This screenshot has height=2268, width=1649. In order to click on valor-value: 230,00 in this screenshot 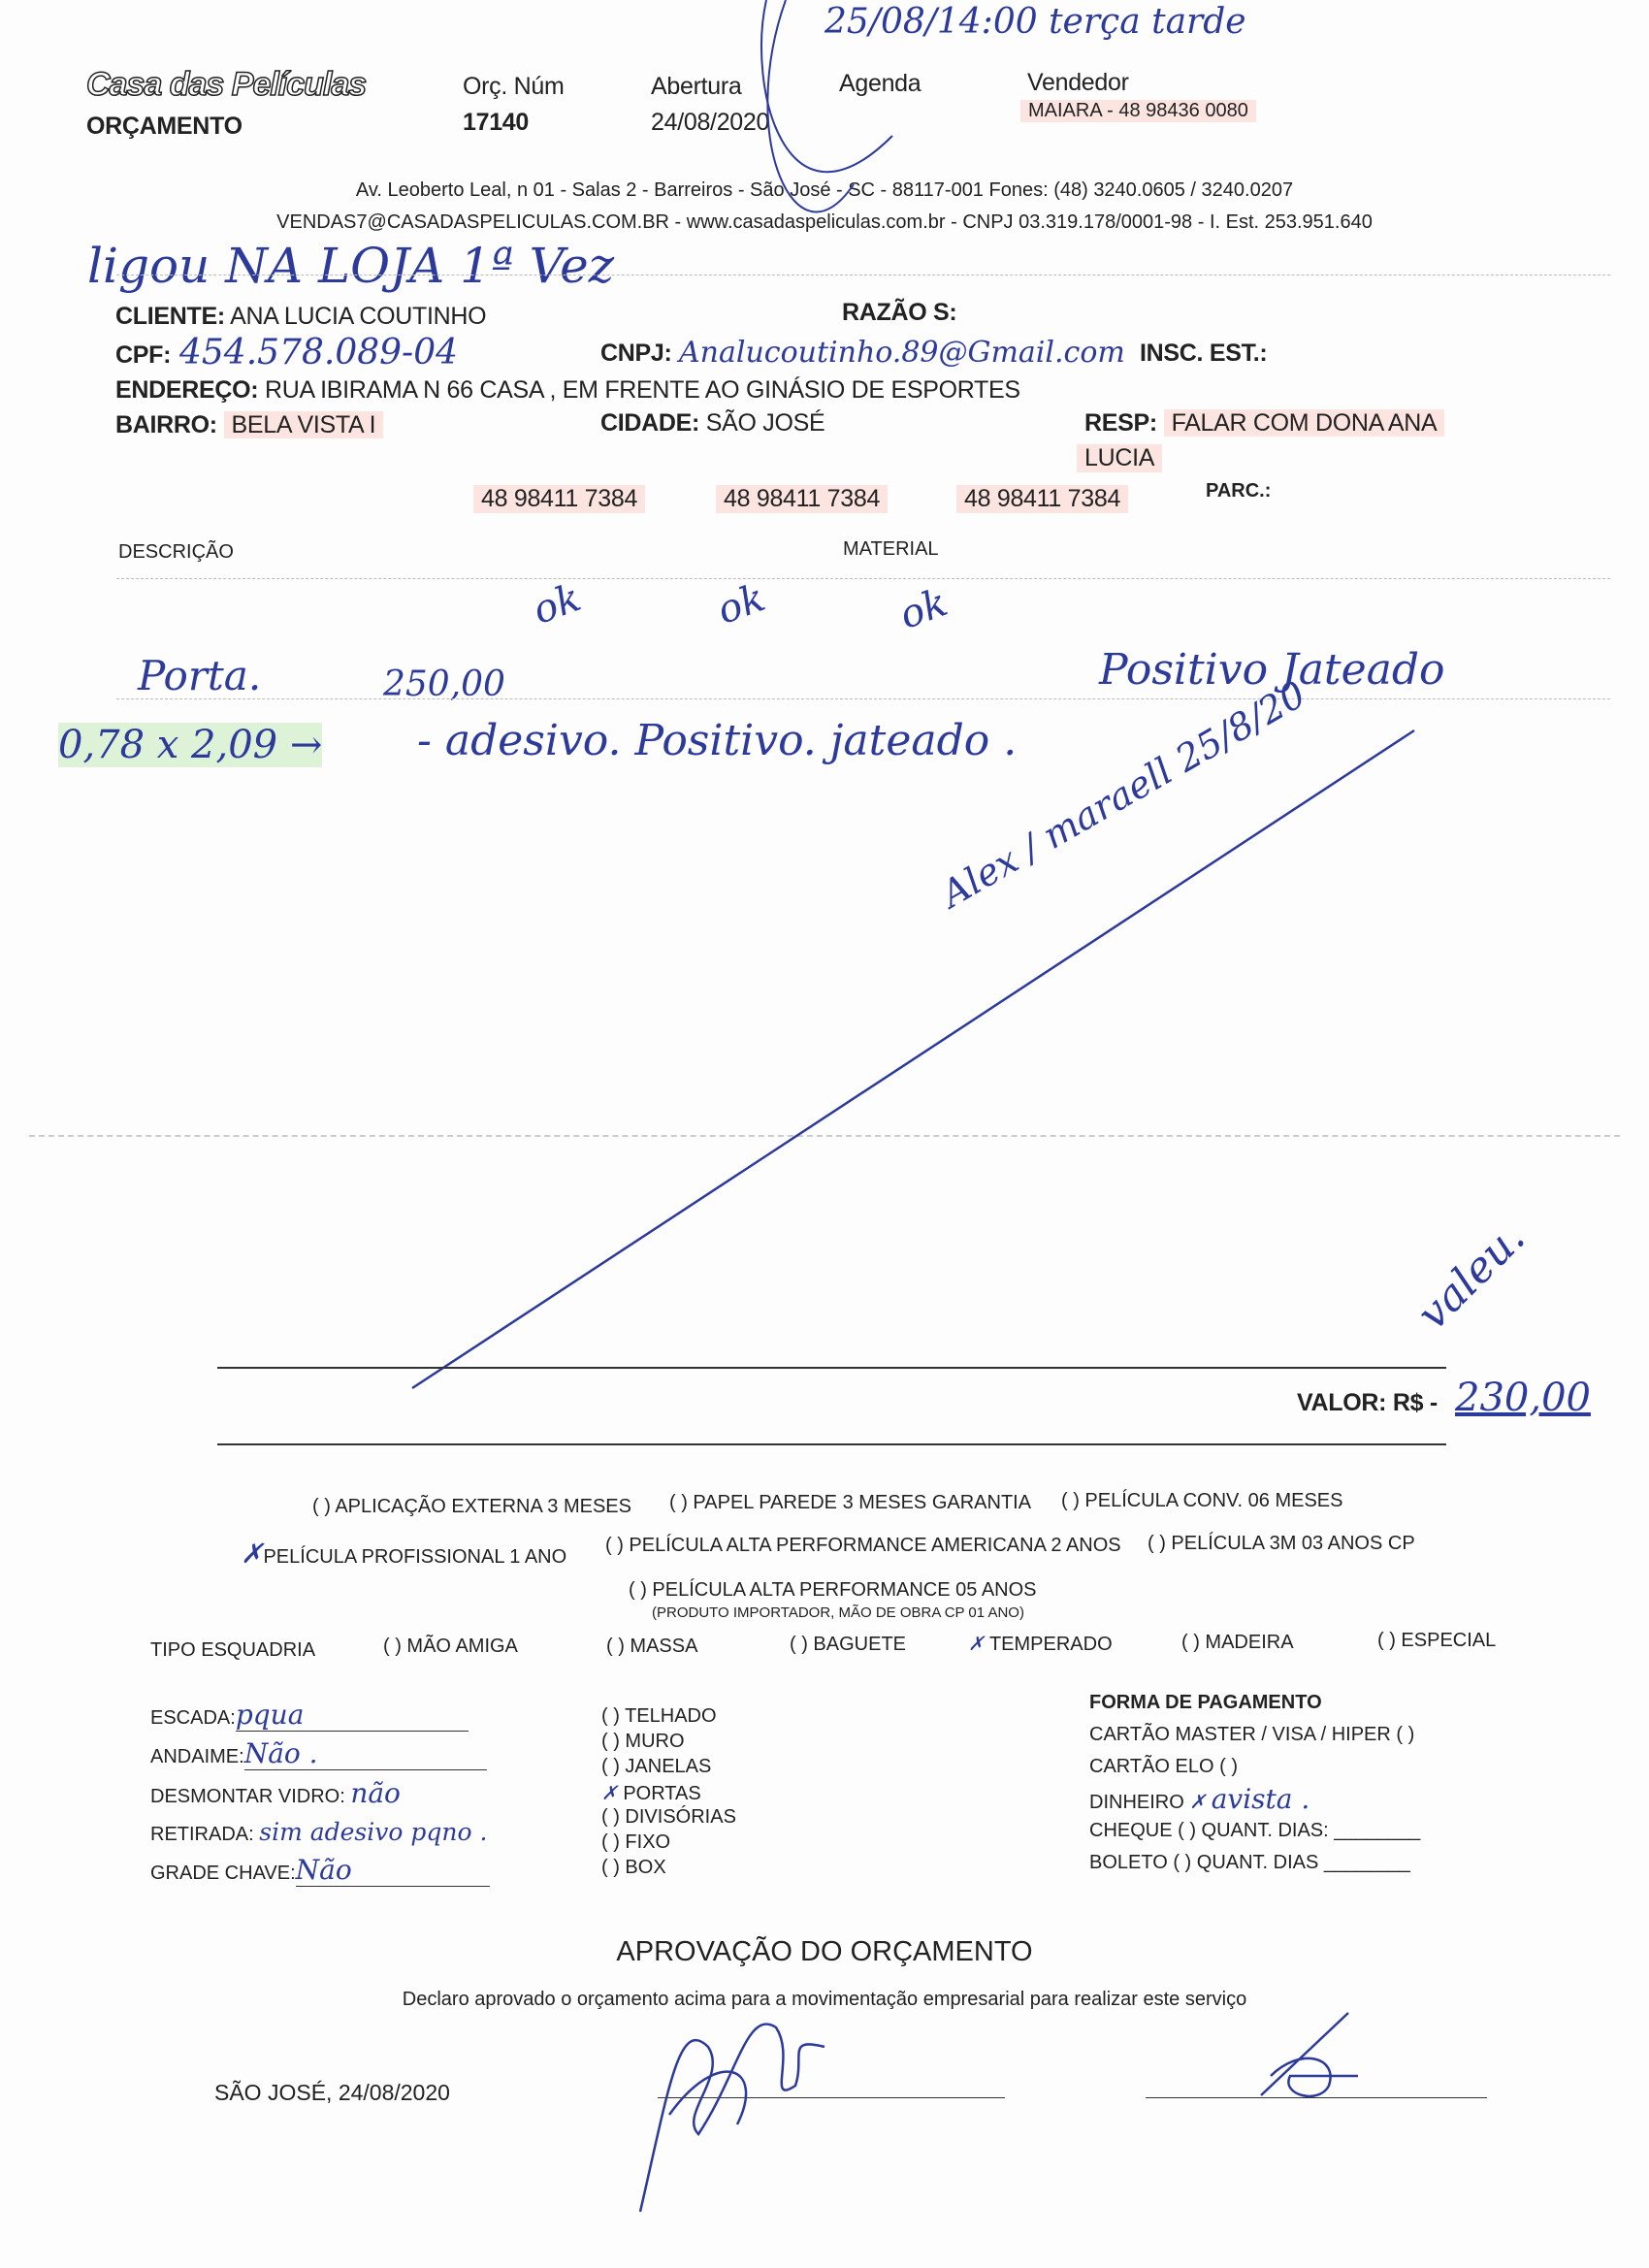, I will do `click(1523, 1398)`.